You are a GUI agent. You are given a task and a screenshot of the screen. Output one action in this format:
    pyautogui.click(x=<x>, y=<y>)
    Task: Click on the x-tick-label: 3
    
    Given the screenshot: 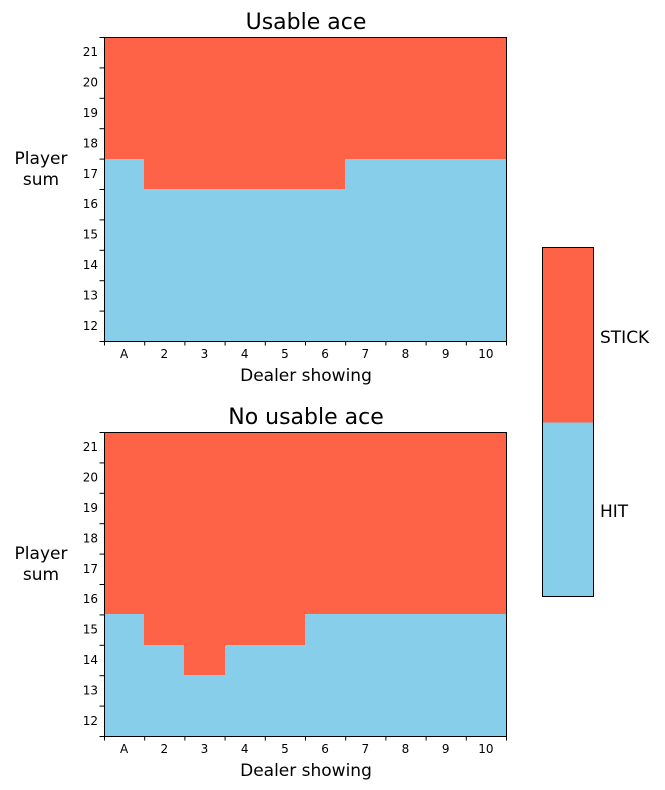 What is the action you would take?
    pyautogui.click(x=205, y=749)
    